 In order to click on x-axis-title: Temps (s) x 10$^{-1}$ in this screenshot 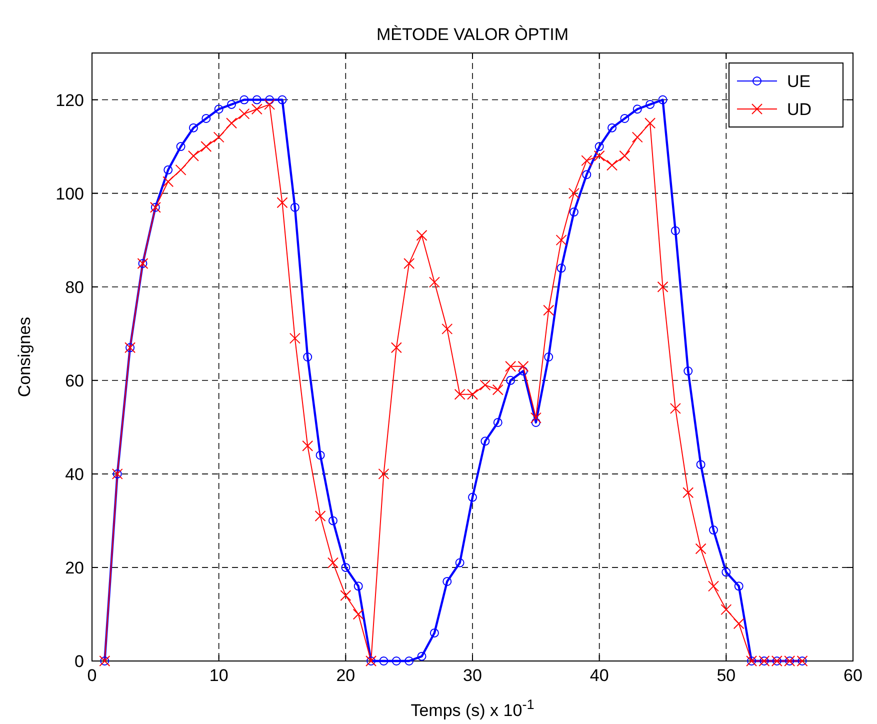, I will do `click(472, 708)`.